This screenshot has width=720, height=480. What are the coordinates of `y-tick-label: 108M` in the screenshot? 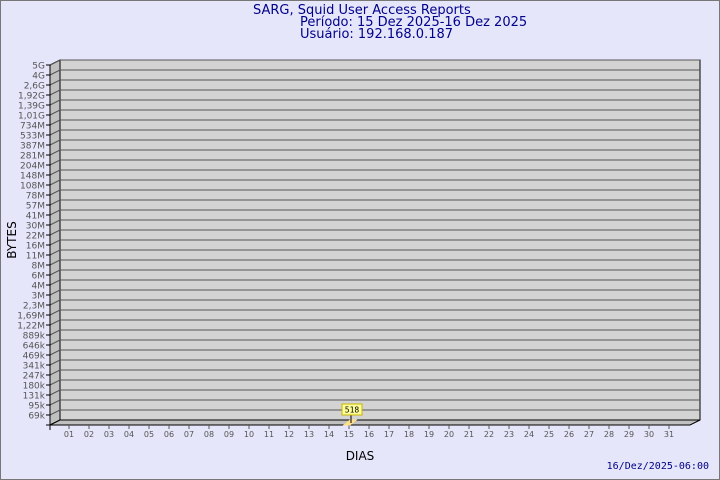 It's located at (32, 187).